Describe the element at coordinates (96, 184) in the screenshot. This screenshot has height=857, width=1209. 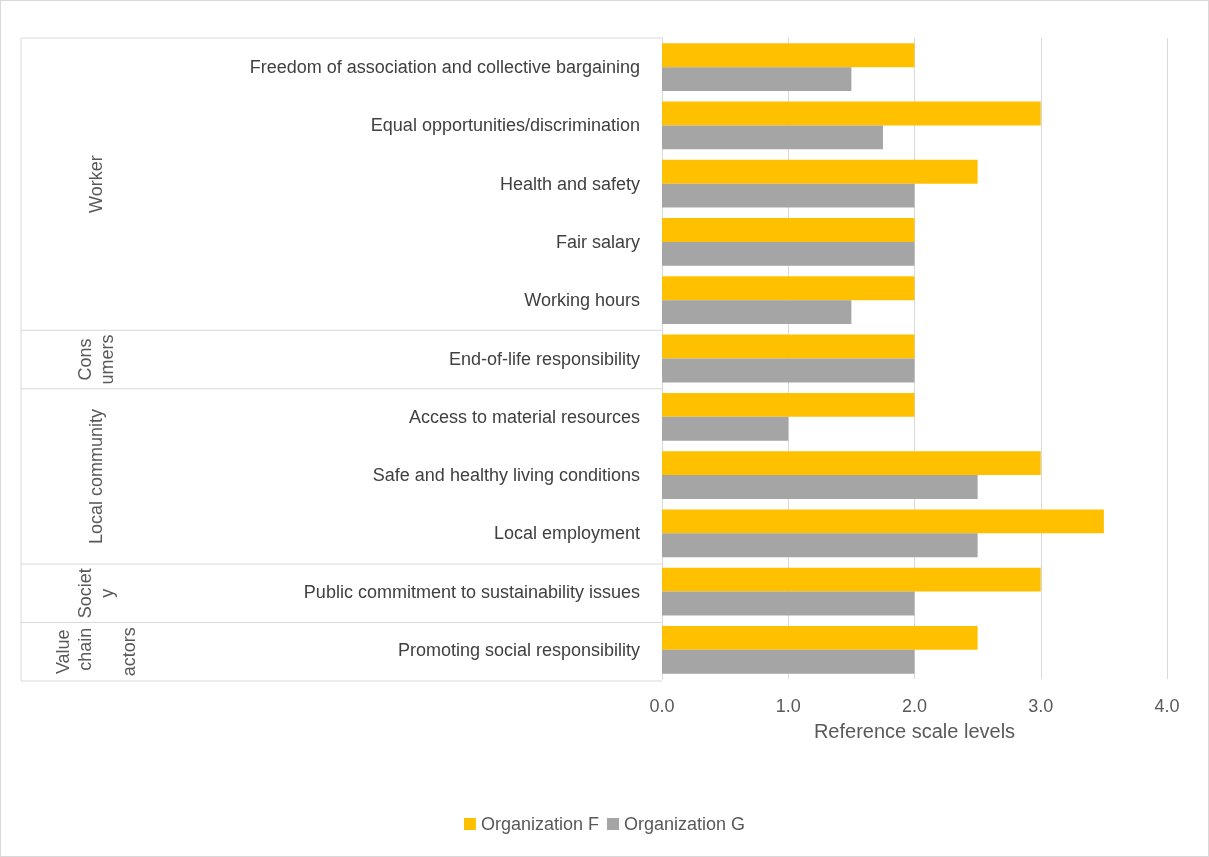
I see `text: Worker` at that location.